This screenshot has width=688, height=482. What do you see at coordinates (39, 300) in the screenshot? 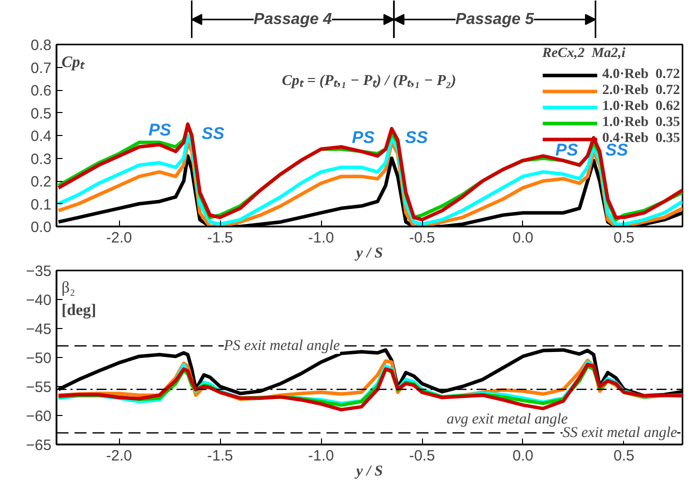
I see `y-tick-label: −40` at bounding box center [39, 300].